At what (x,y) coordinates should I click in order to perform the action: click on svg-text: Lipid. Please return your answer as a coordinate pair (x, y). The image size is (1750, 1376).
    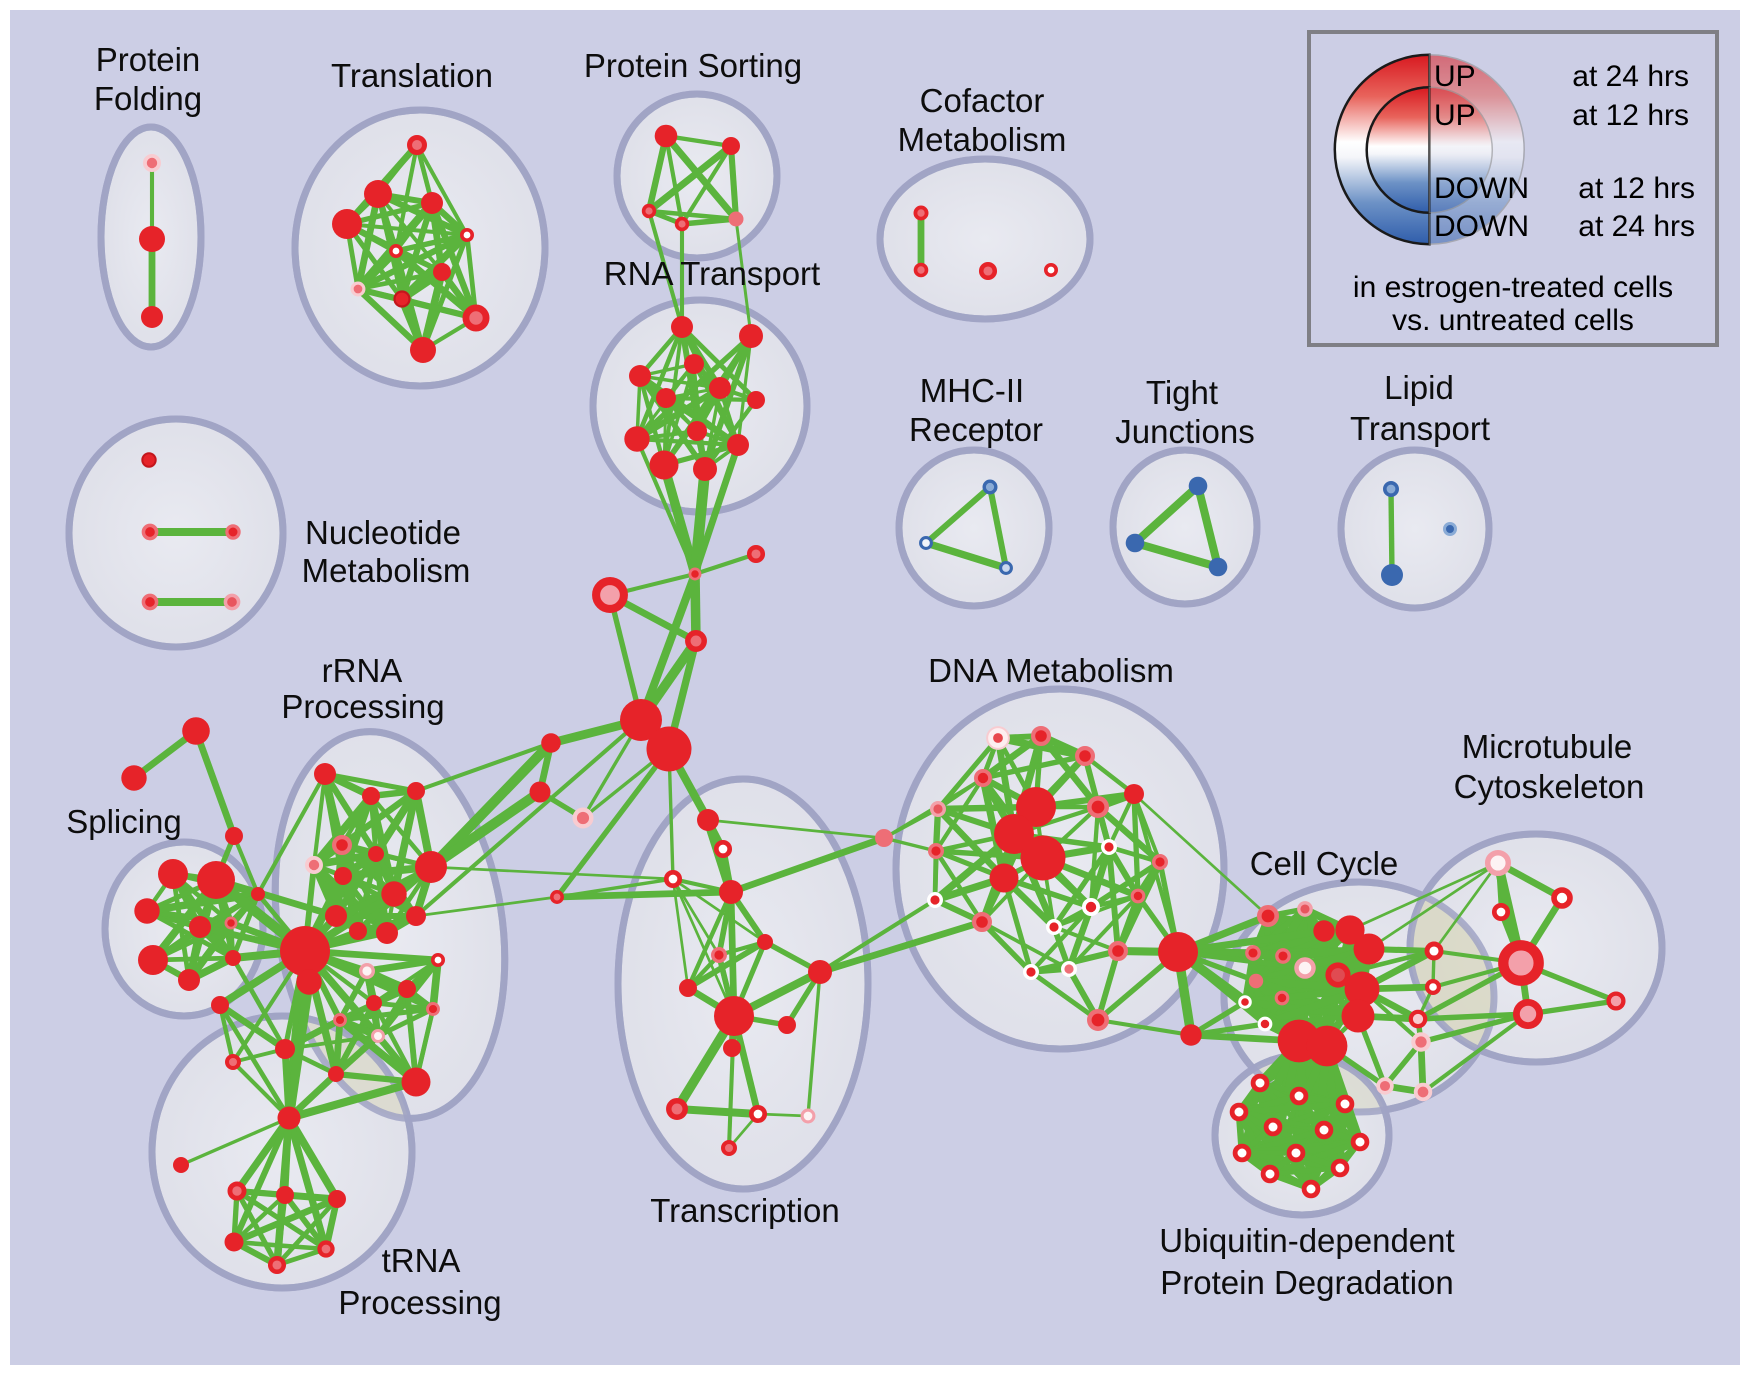
    Looking at the image, I should click on (1419, 387).